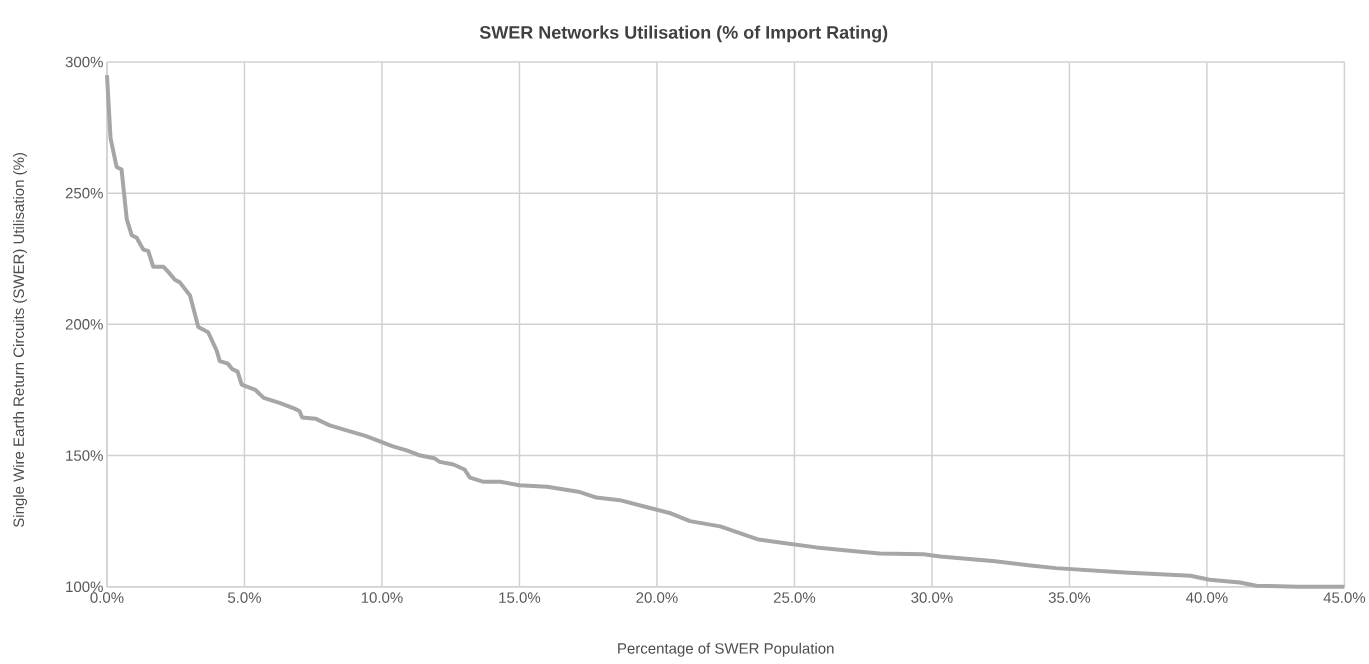  Describe the element at coordinates (20, 340) in the screenshot. I see `y-axis-title: Single Wire Earth Return Circuits (SWER) Utilisation (%)` at that location.